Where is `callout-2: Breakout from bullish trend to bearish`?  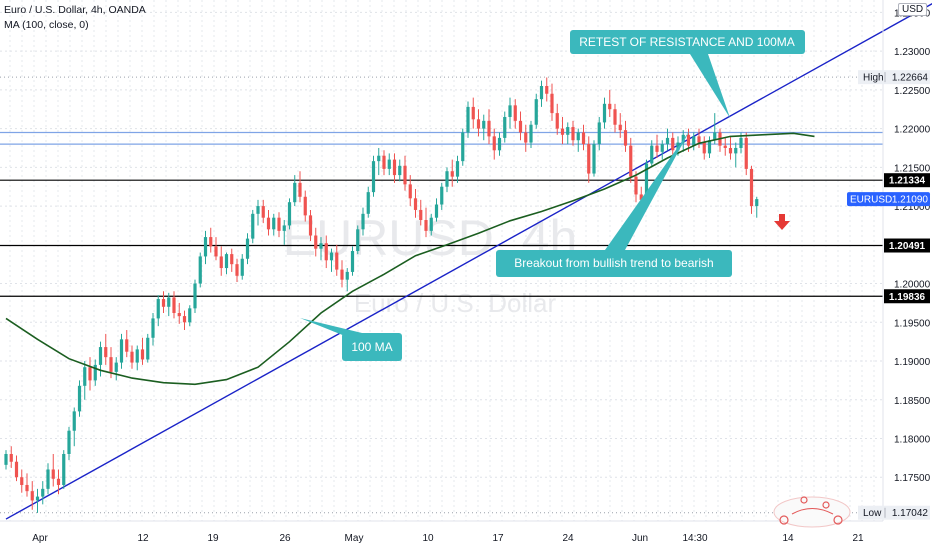 callout-2: Breakout from bullish trend to bearish is located at coordinates (614, 203).